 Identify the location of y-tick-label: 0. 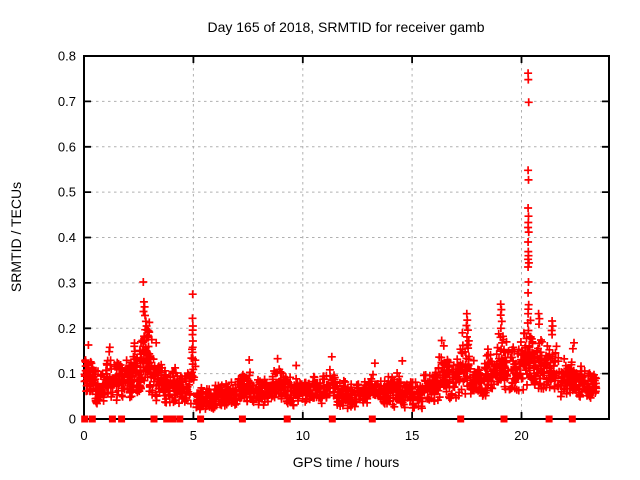
(72, 419).